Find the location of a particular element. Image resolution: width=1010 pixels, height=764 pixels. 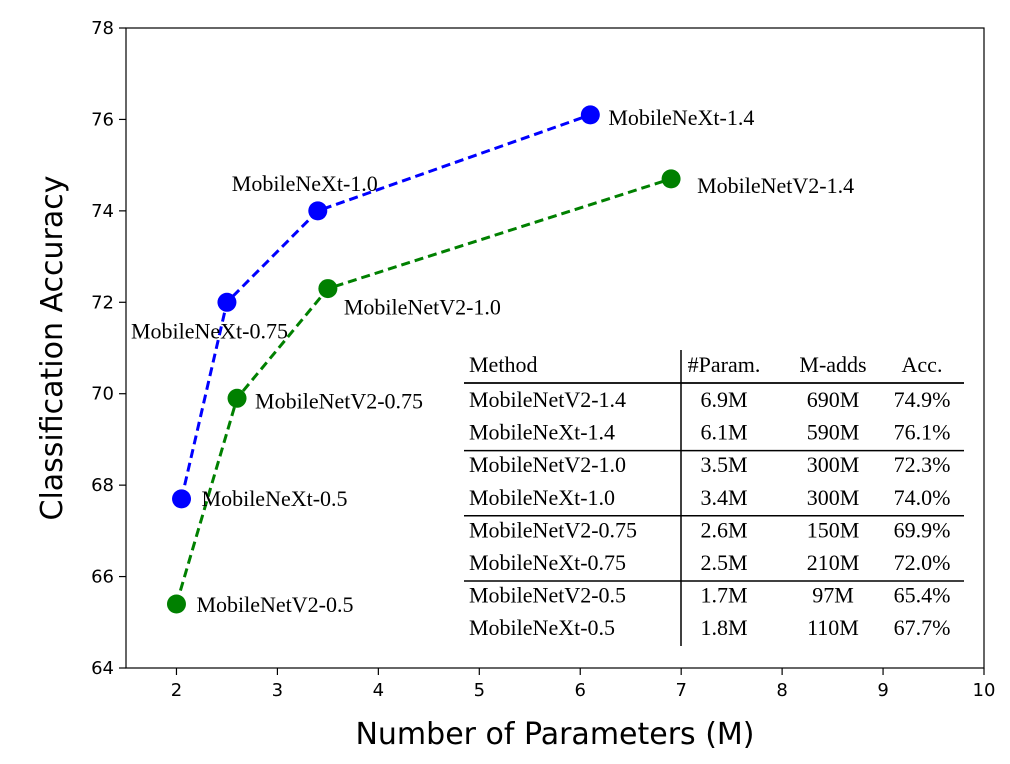

x-tick-label: 4 is located at coordinates (378, 690).